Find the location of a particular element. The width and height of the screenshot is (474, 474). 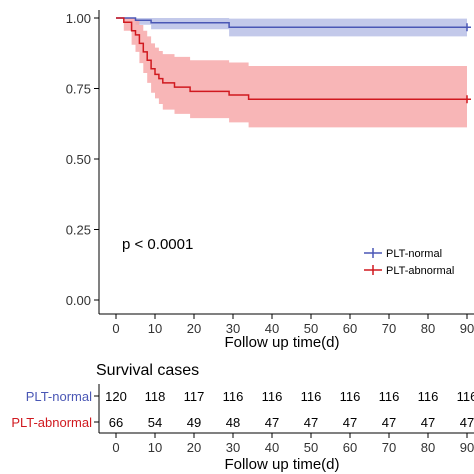

risk-x-tick-label: 50 is located at coordinates (311, 447).